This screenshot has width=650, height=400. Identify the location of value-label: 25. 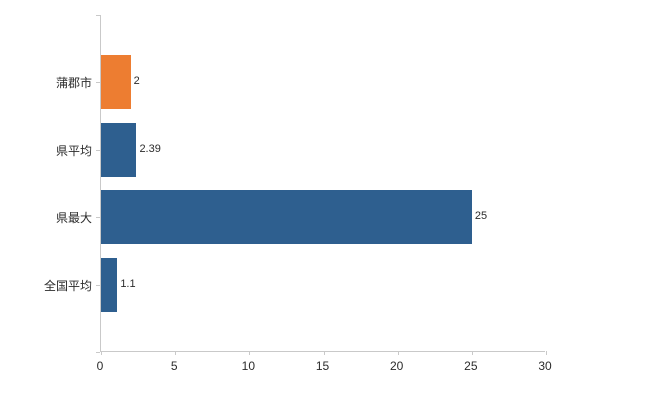
(481, 216).